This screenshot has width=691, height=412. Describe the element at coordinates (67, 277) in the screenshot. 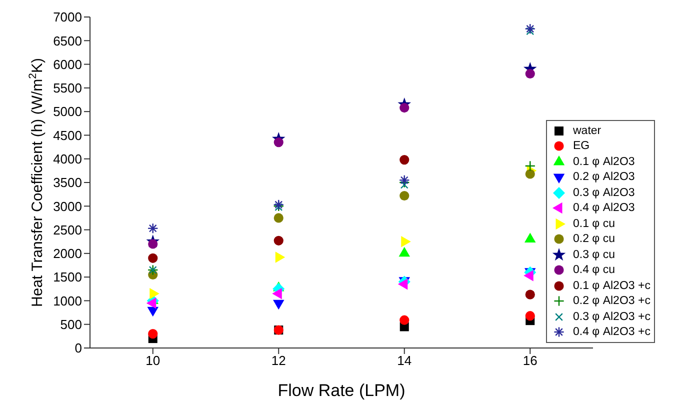

I see `y-tick-label: 1500` at that location.